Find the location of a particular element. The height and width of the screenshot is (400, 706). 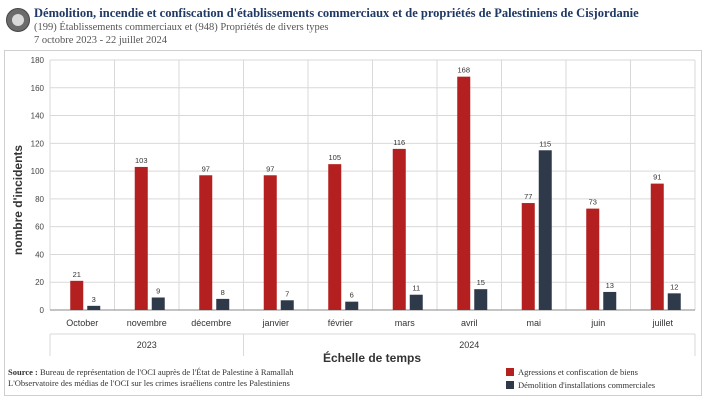

data-label-series2: 6 is located at coordinates (352, 295).